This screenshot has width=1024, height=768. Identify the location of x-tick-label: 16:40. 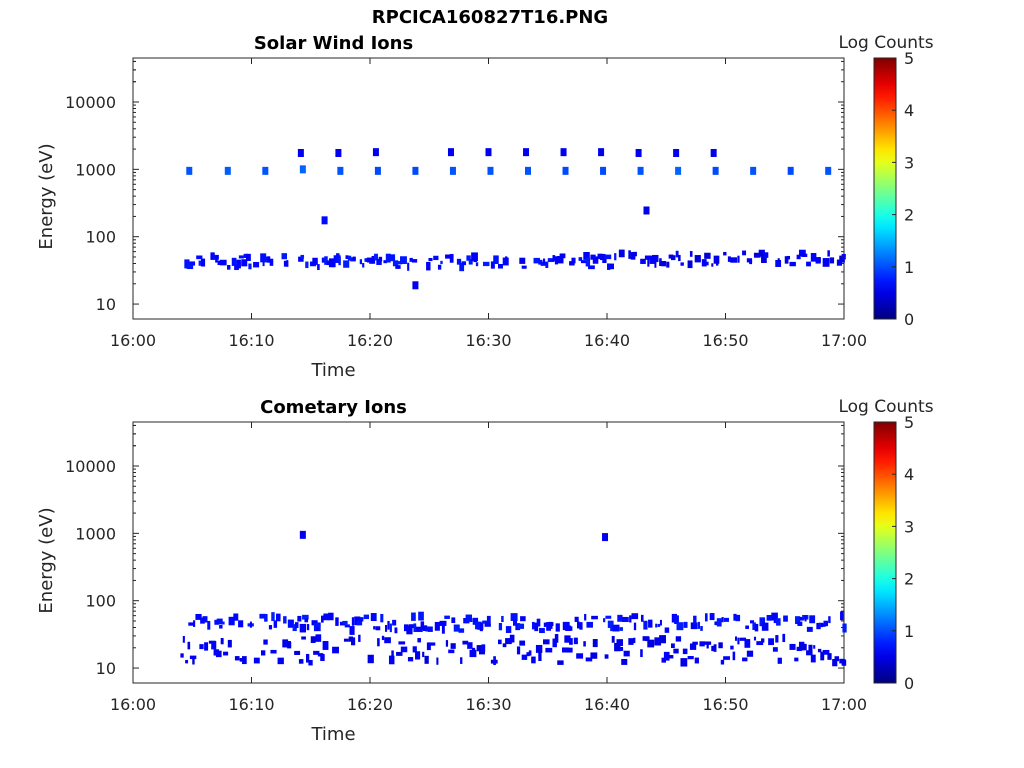
(607, 340).